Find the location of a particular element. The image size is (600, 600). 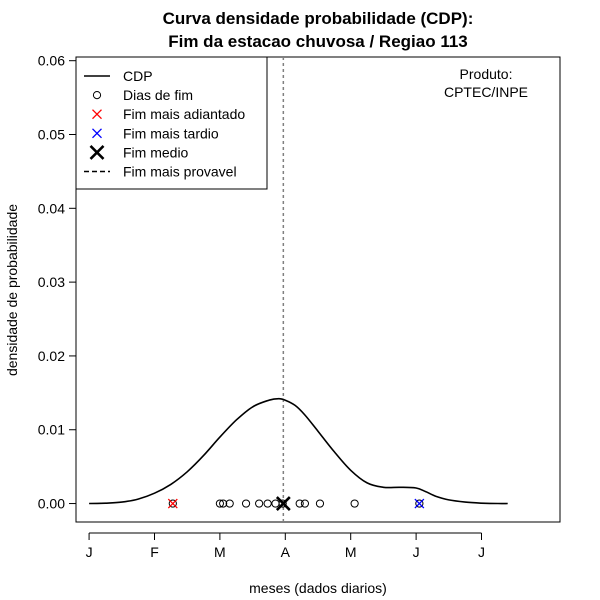

y-axis: 0.00 0.01 0.02 0.03 0.04 0.05 0.06 is located at coordinates (57, 282).